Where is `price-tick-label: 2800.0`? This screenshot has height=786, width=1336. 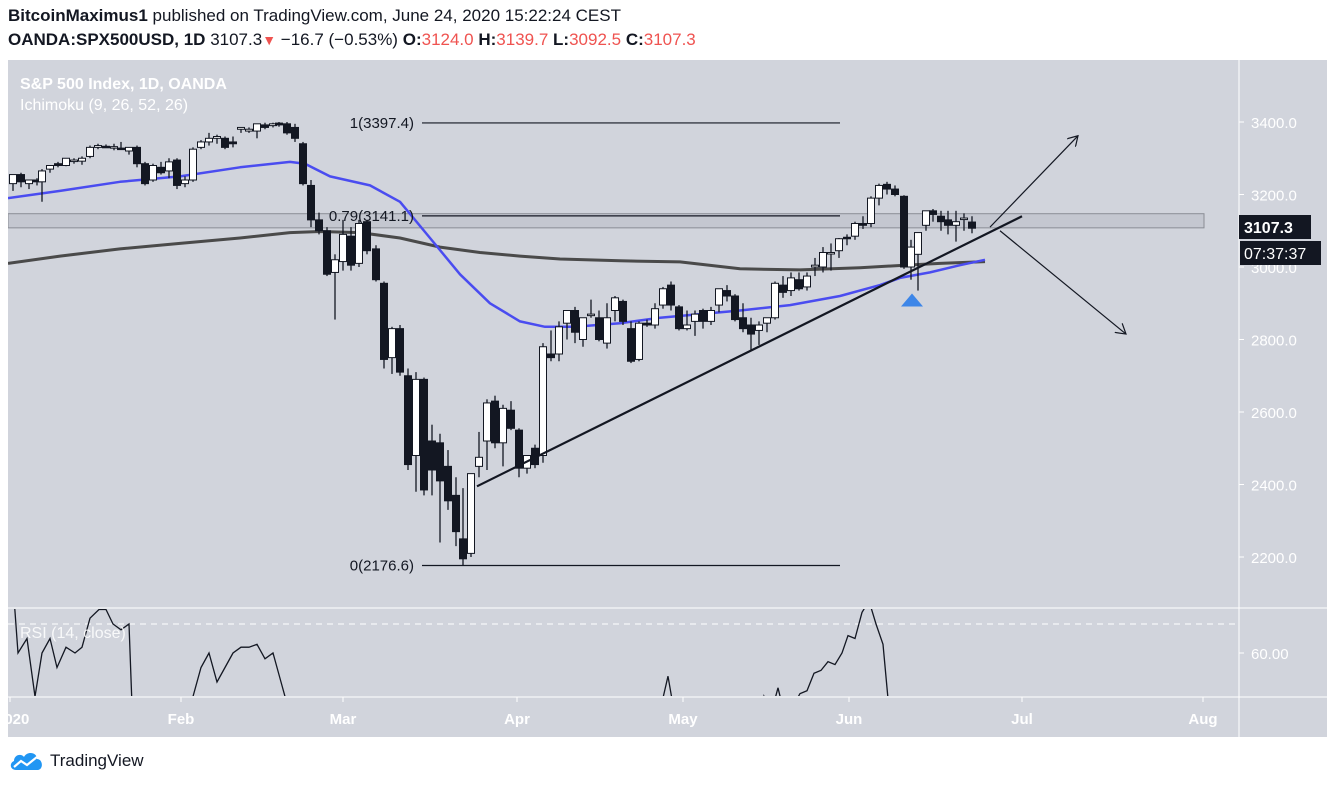
price-tick-label: 2800.0 is located at coordinates (1274, 341).